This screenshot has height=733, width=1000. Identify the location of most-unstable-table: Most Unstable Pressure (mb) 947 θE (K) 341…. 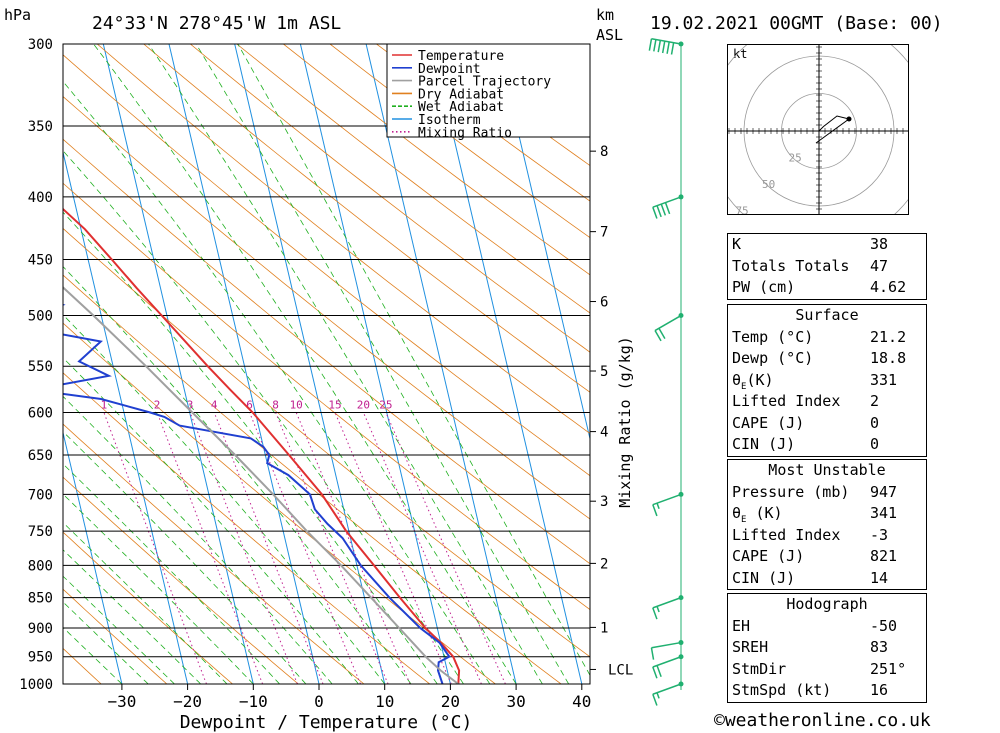
(827, 524).